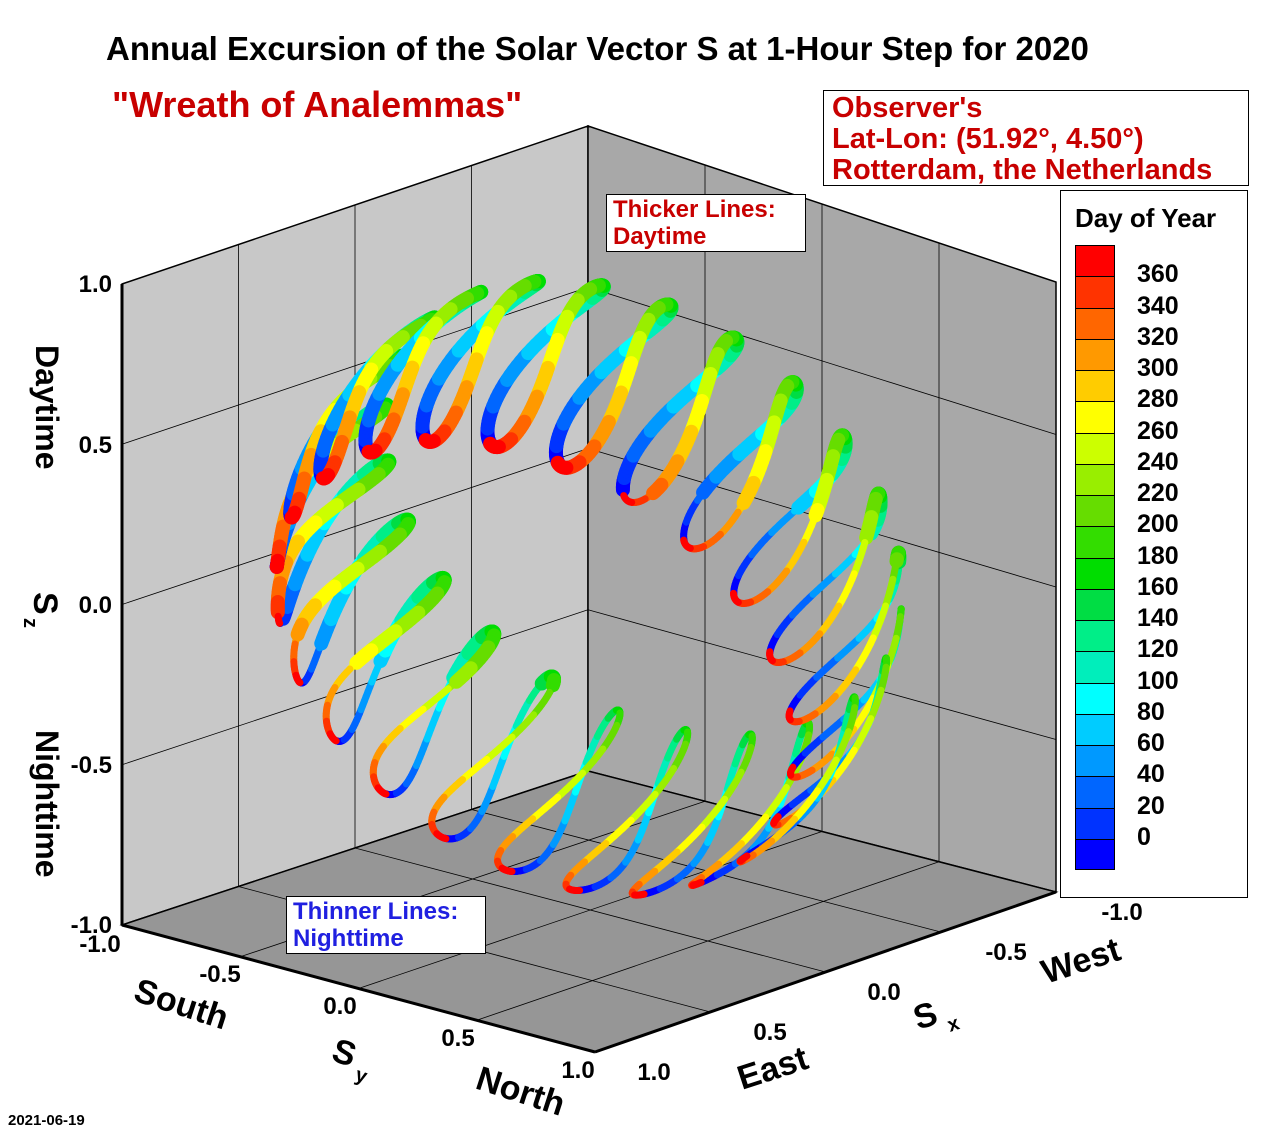 The height and width of the screenshot is (1138, 1280). I want to click on legend-title: Day of Year, so click(1146, 218).